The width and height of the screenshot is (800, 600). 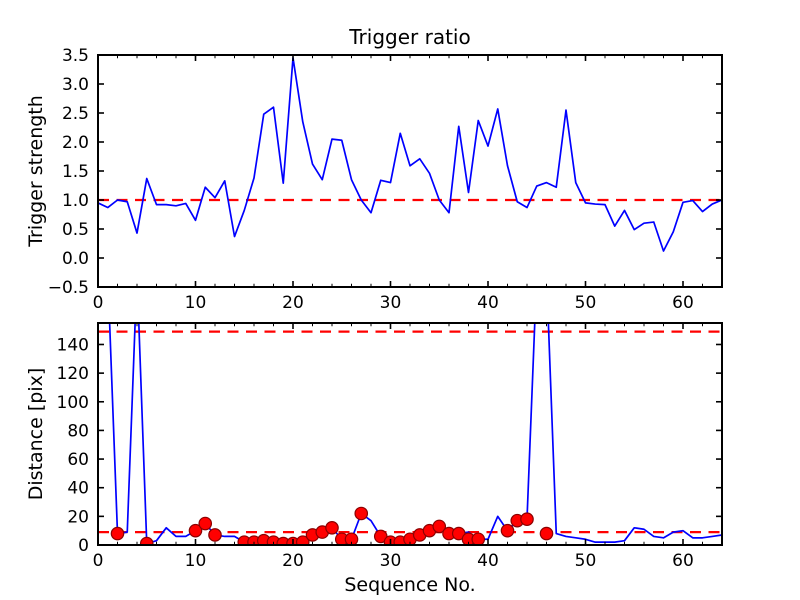 I want to click on y-tick-label: 3.0, so click(x=75, y=85).